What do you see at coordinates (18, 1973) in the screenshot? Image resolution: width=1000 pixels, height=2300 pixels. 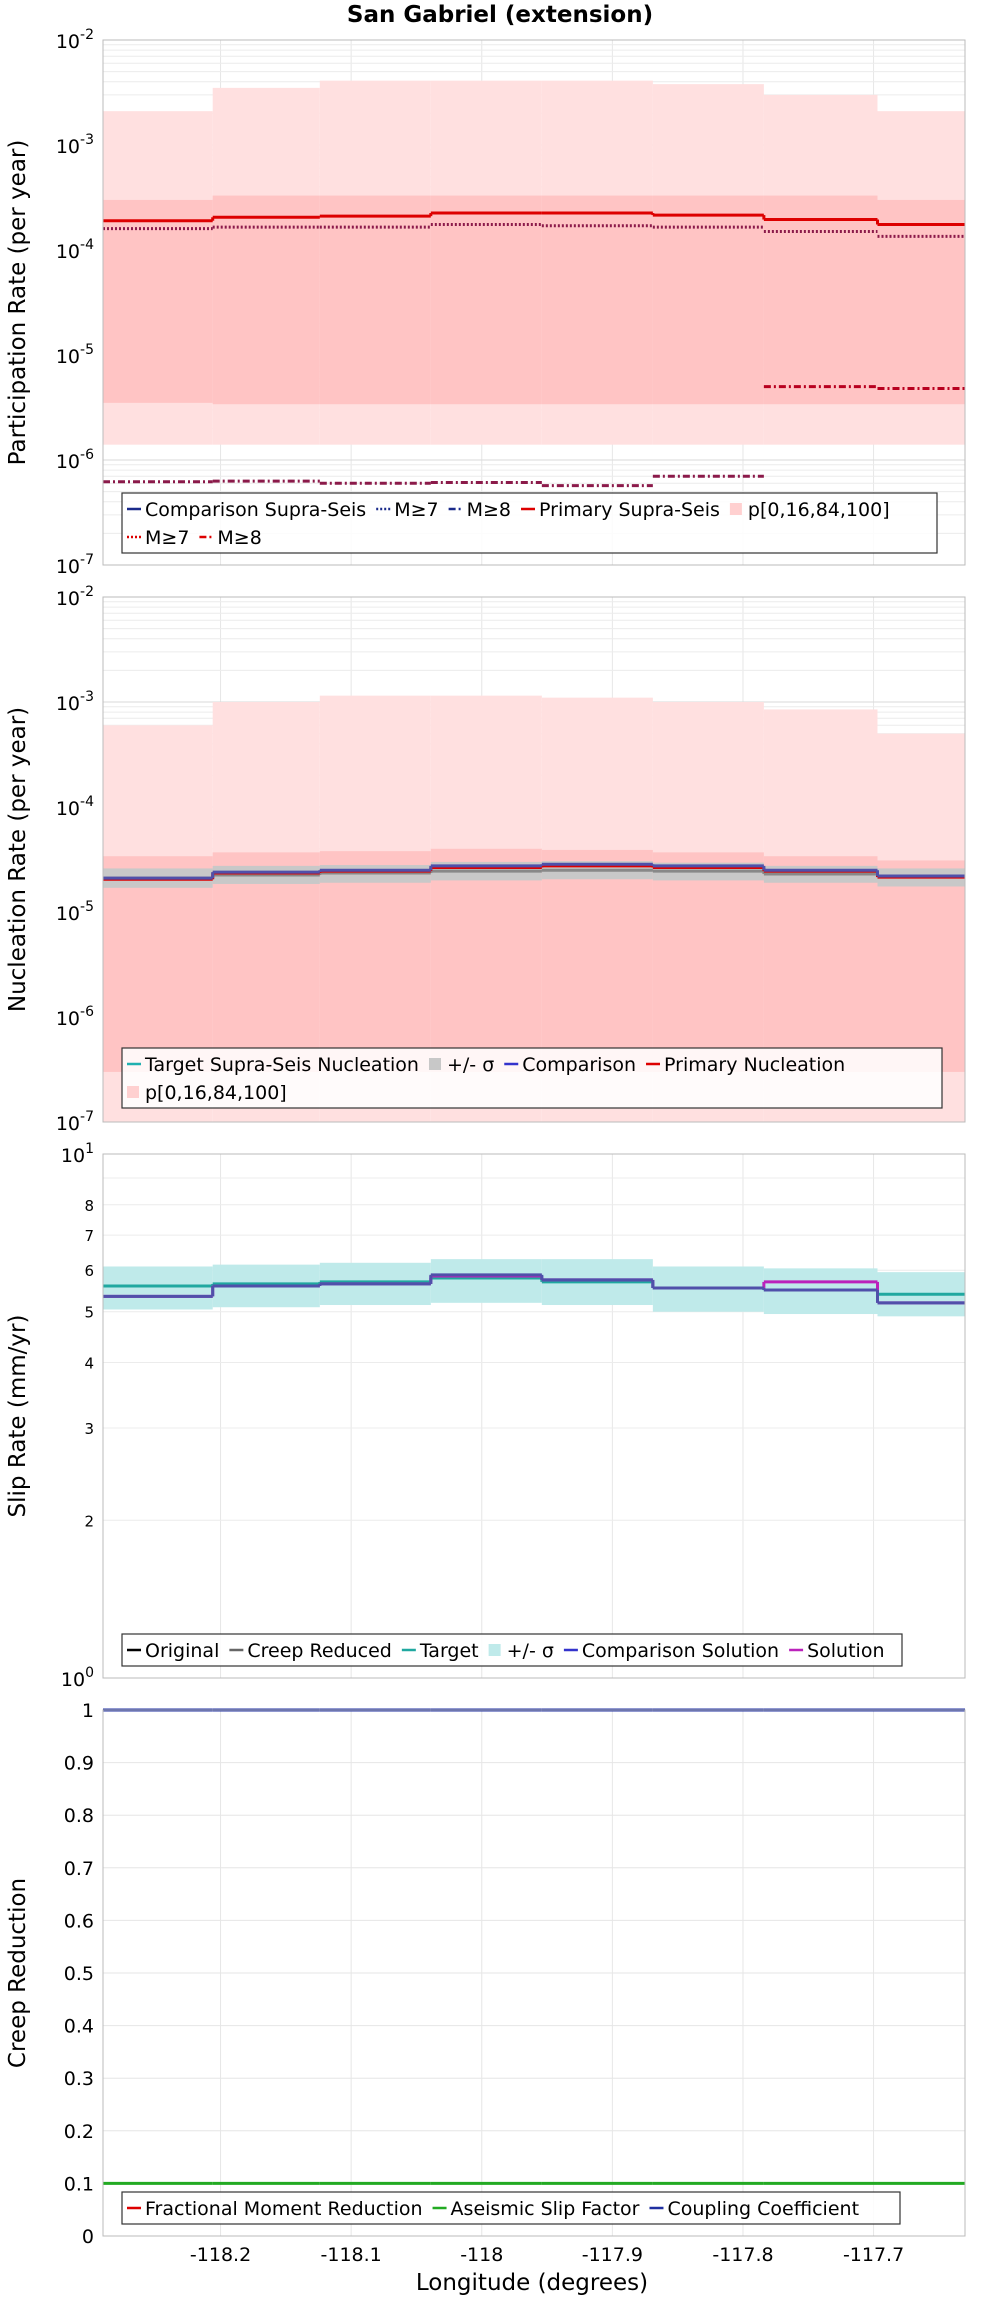 I see `y-axis-label: Creep Reduction` at bounding box center [18, 1973].